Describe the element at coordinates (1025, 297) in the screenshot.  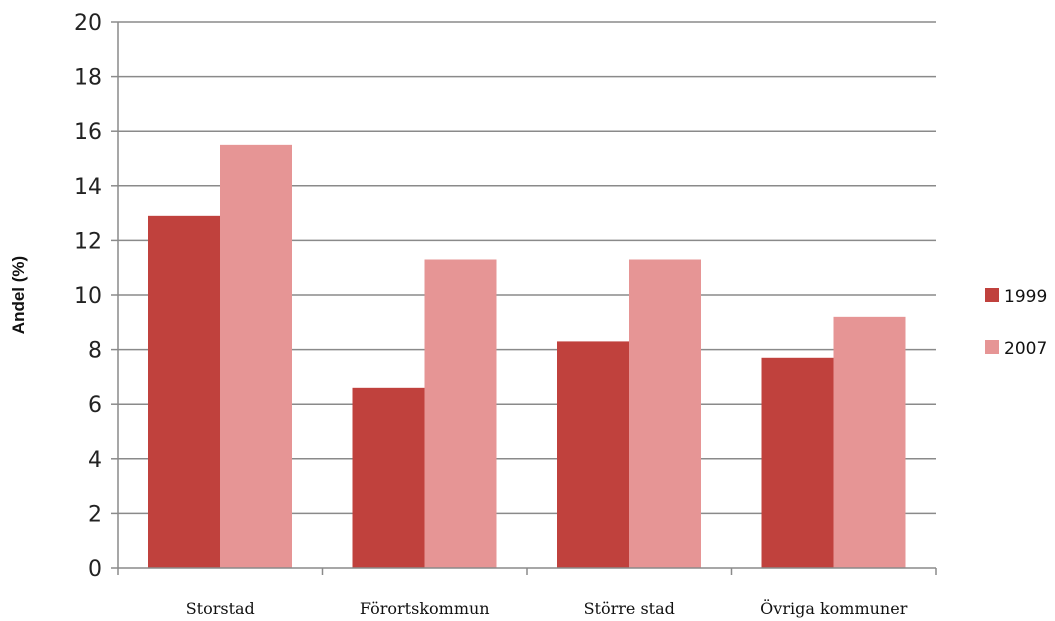
I see `legend-label: 1999` at that location.